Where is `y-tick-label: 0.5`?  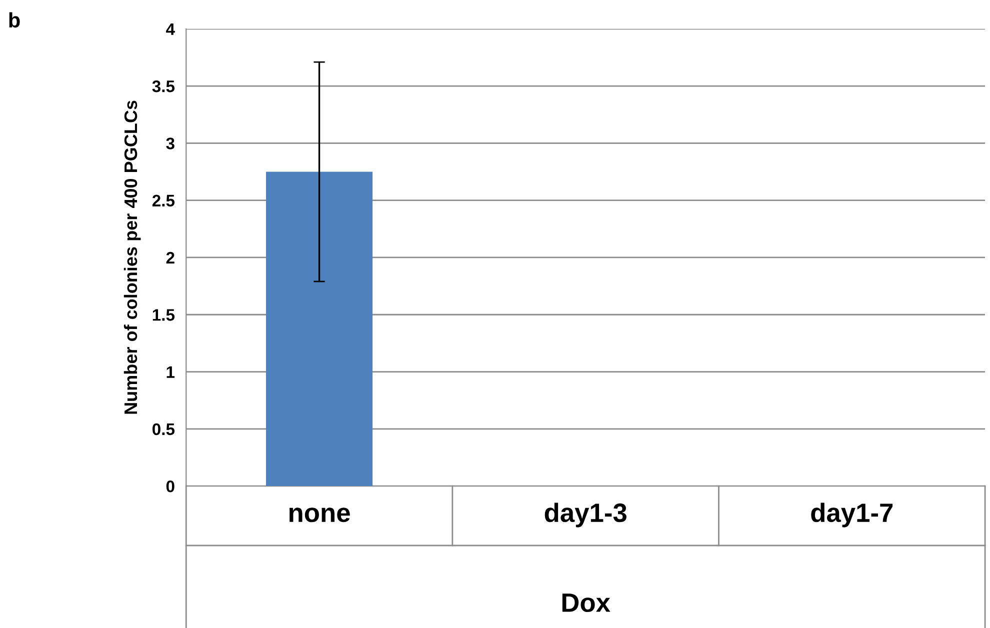 y-tick-label: 0.5 is located at coordinates (163, 429).